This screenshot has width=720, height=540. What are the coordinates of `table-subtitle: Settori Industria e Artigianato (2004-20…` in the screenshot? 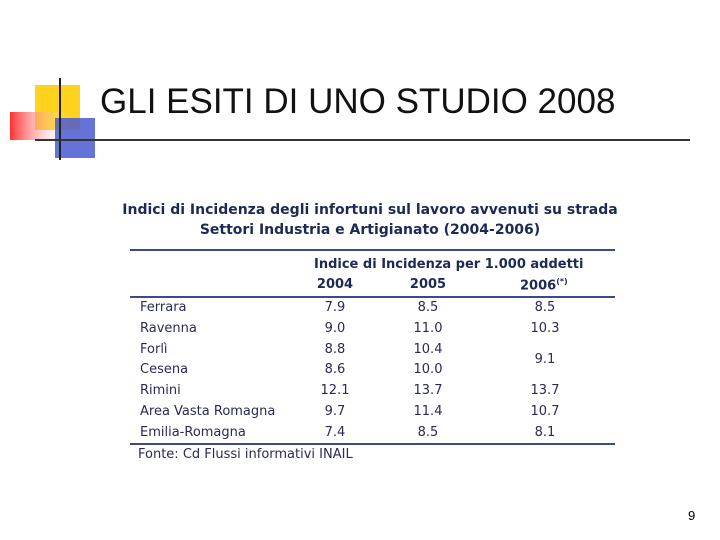 It's located at (370, 230).